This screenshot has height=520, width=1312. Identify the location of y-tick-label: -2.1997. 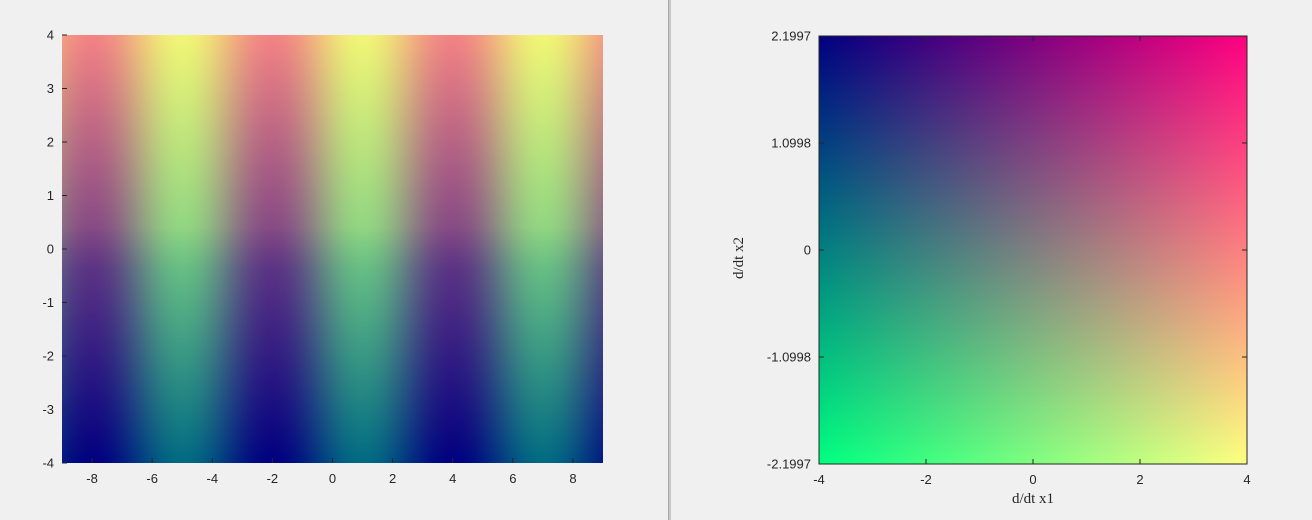
(789, 464).